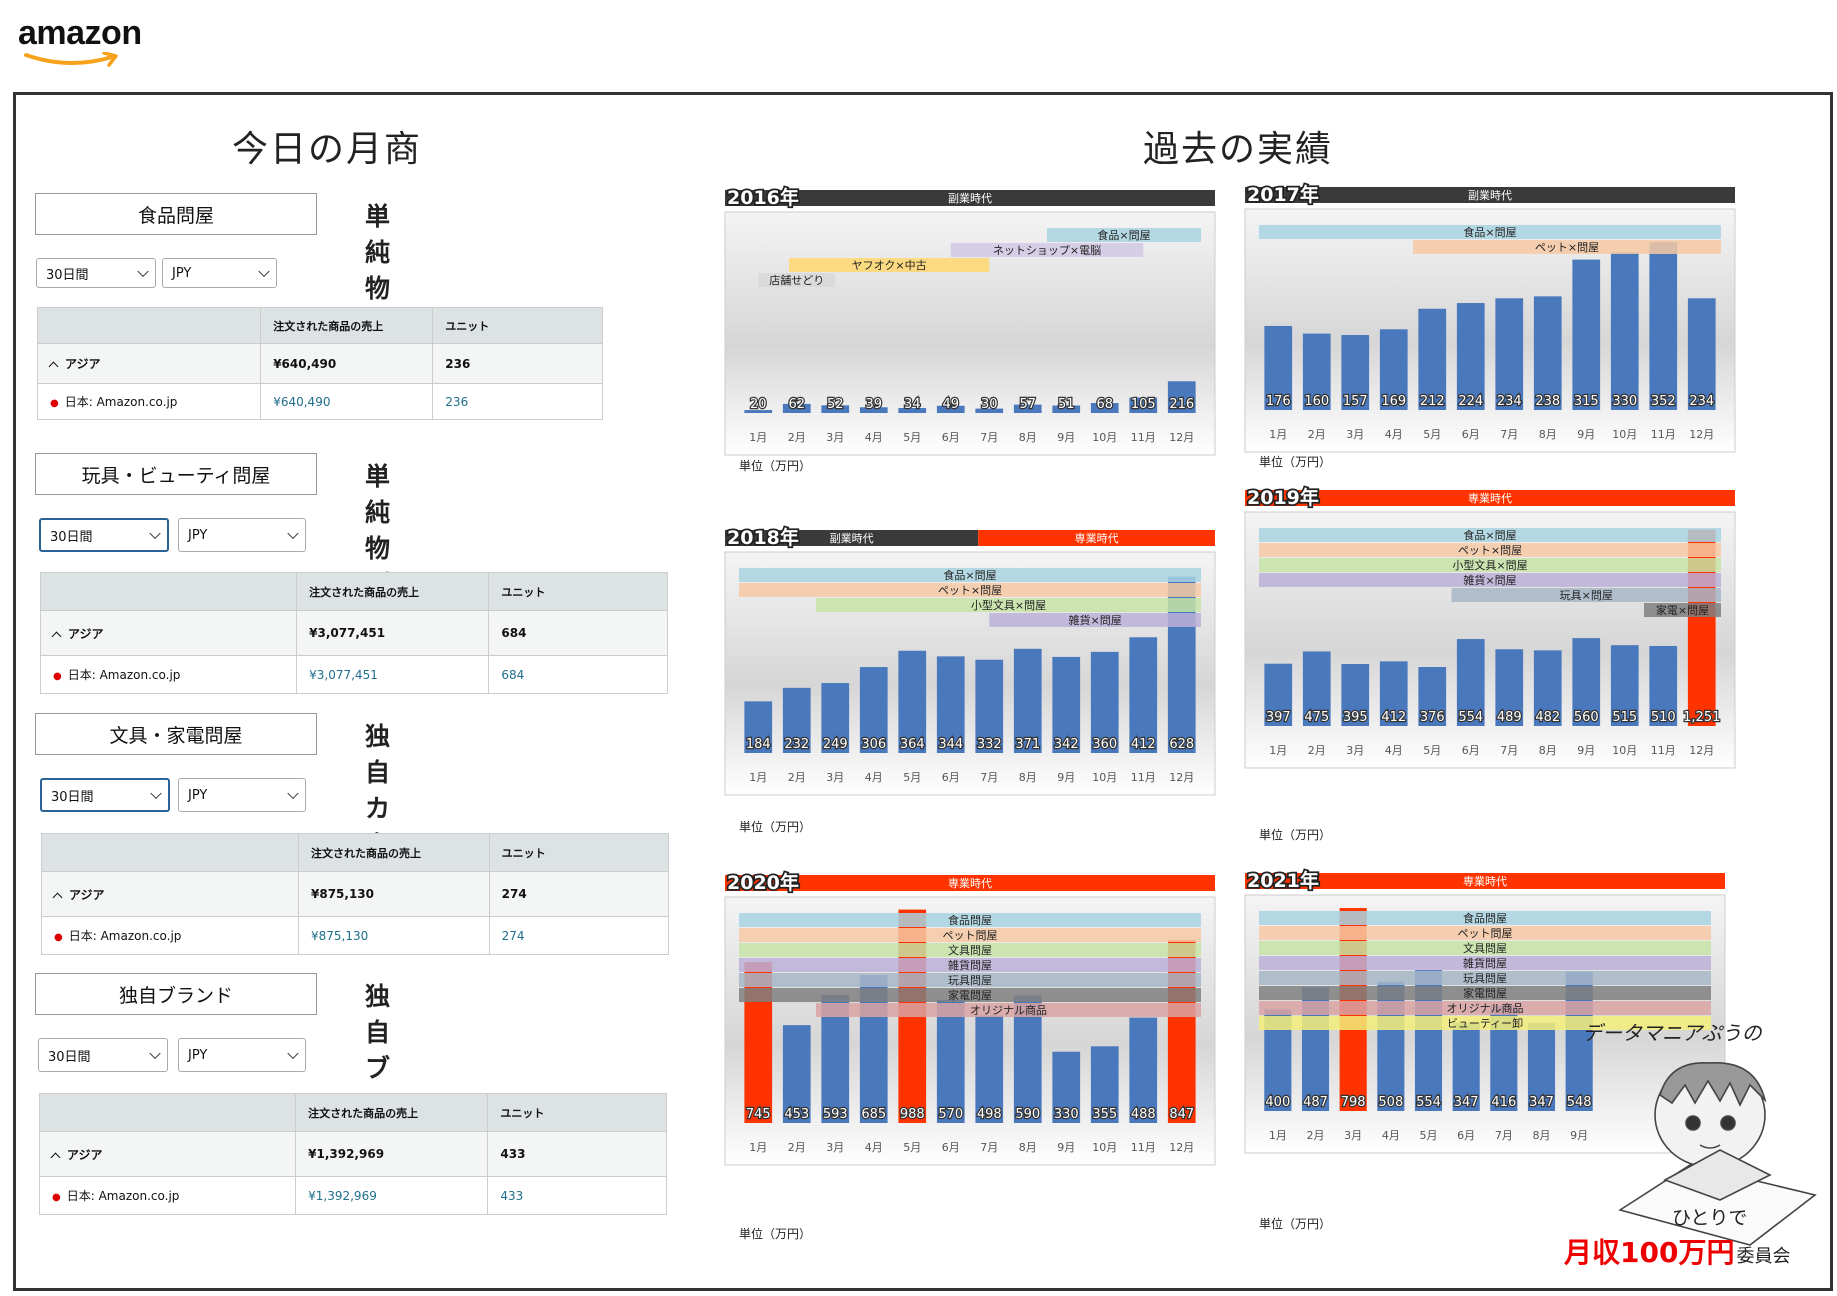  What do you see at coordinates (889, 265) in the screenshot?
I see `ribbon-label: ヤフオク×中古` at bounding box center [889, 265].